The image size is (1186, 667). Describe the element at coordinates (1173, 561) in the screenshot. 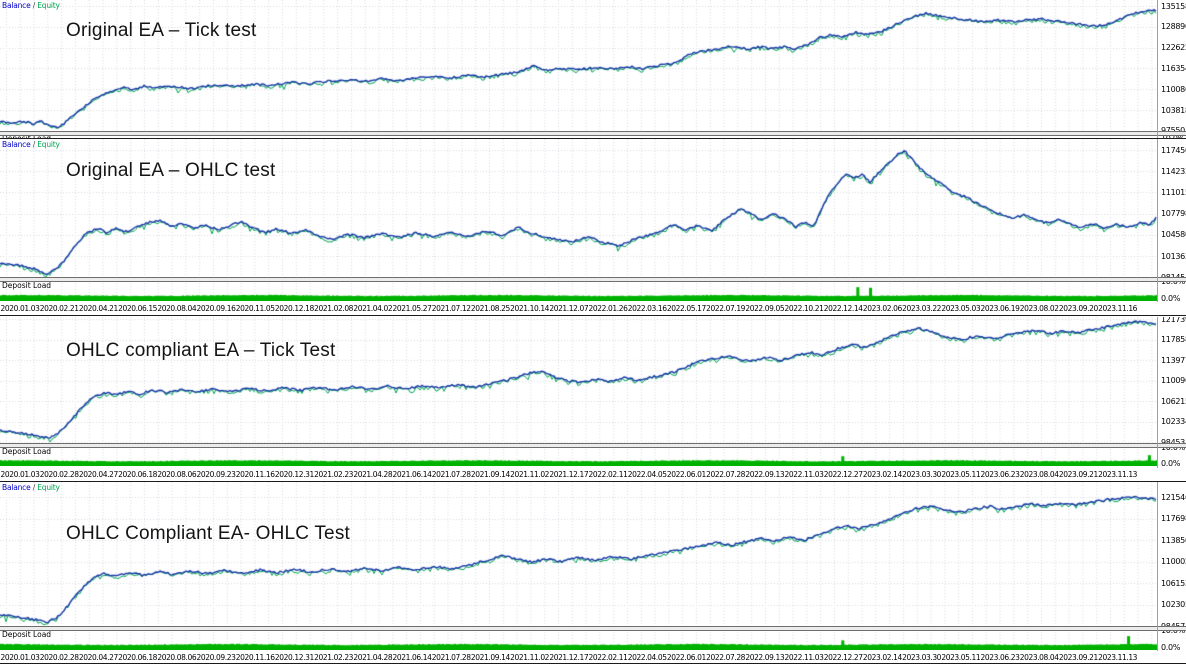

I see `y-axis-label: 110002` at that location.